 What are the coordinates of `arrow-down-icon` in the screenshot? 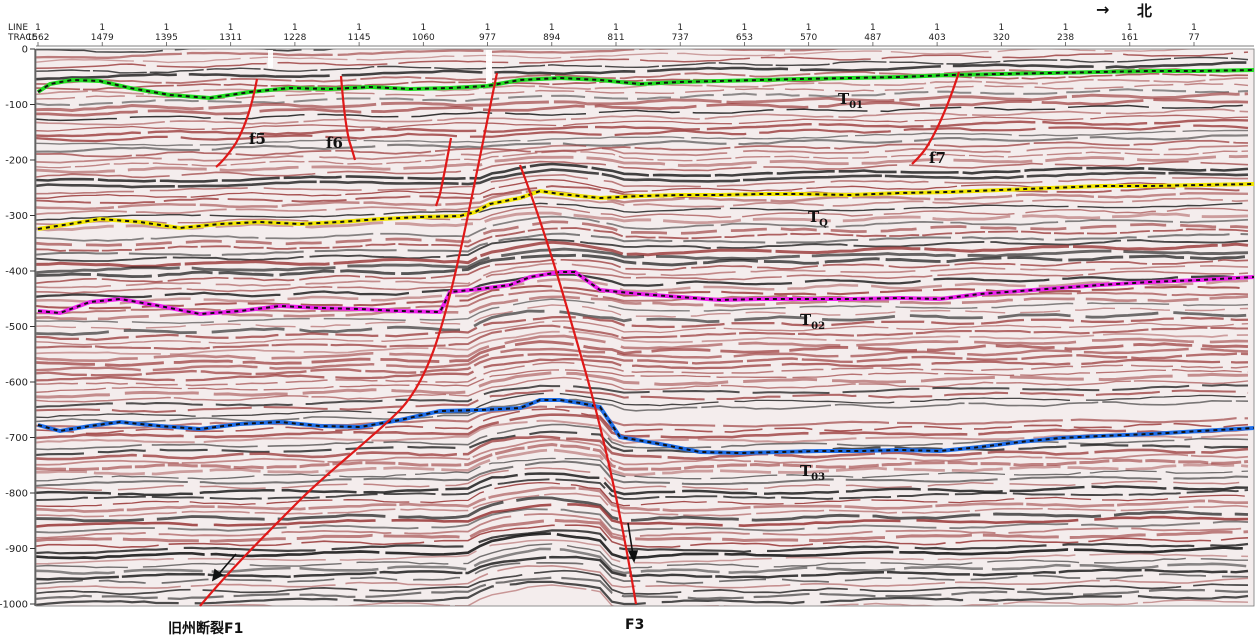 It's located at (633, 543).